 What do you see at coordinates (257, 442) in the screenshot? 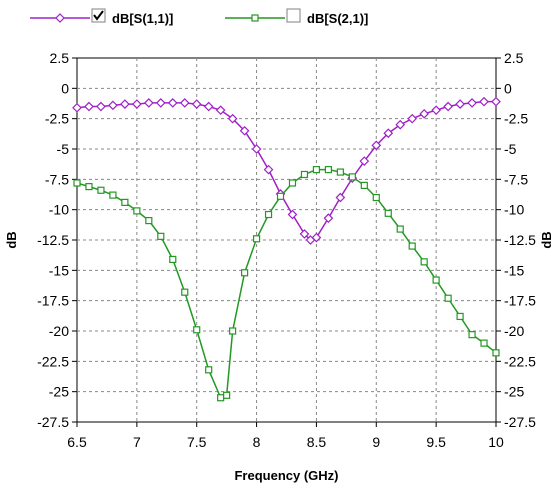
I see `x-tick-label: 8` at bounding box center [257, 442].